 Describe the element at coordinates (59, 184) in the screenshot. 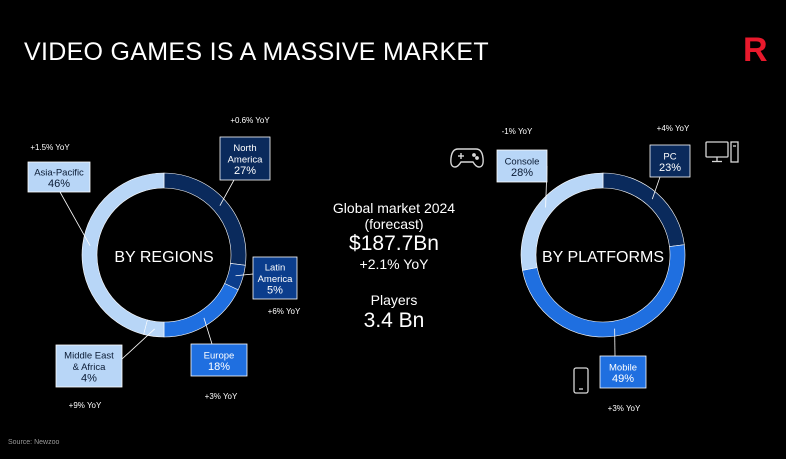

I see `label-line: 46%` at that location.